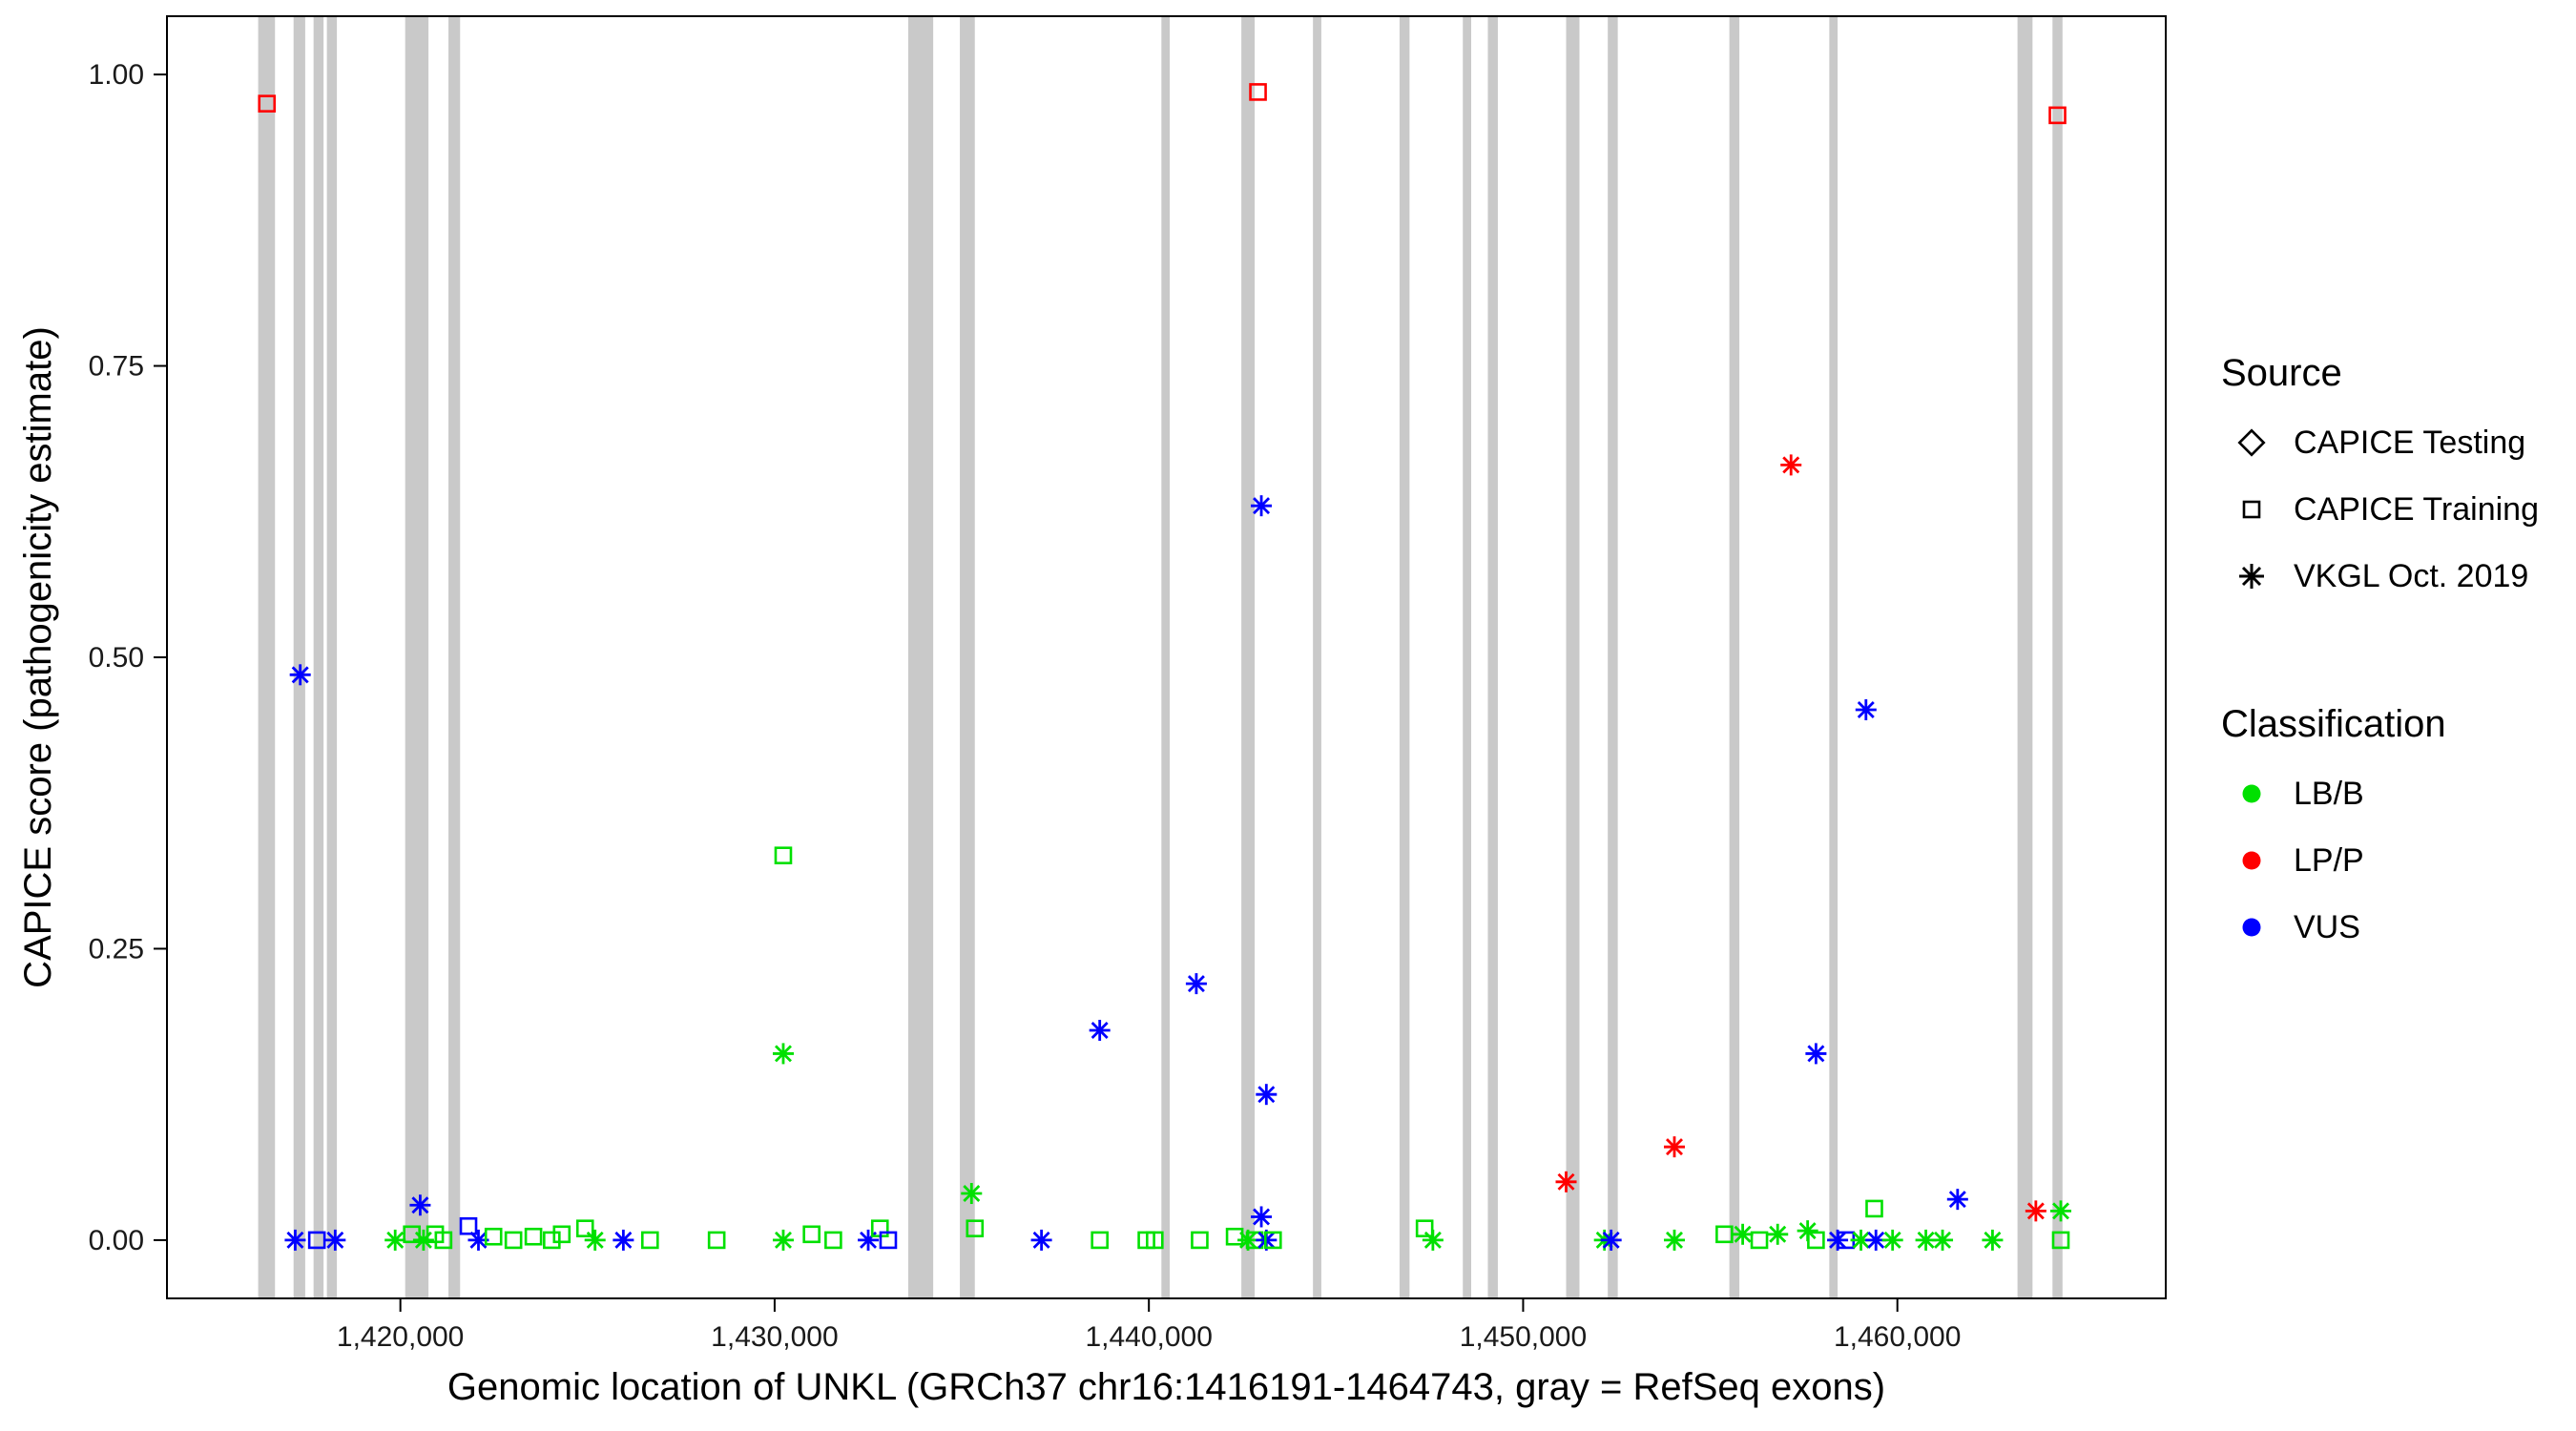 This screenshot has width=2576, height=1431. What do you see at coordinates (2251, 860) in the screenshot?
I see `red-dot-icon` at bounding box center [2251, 860].